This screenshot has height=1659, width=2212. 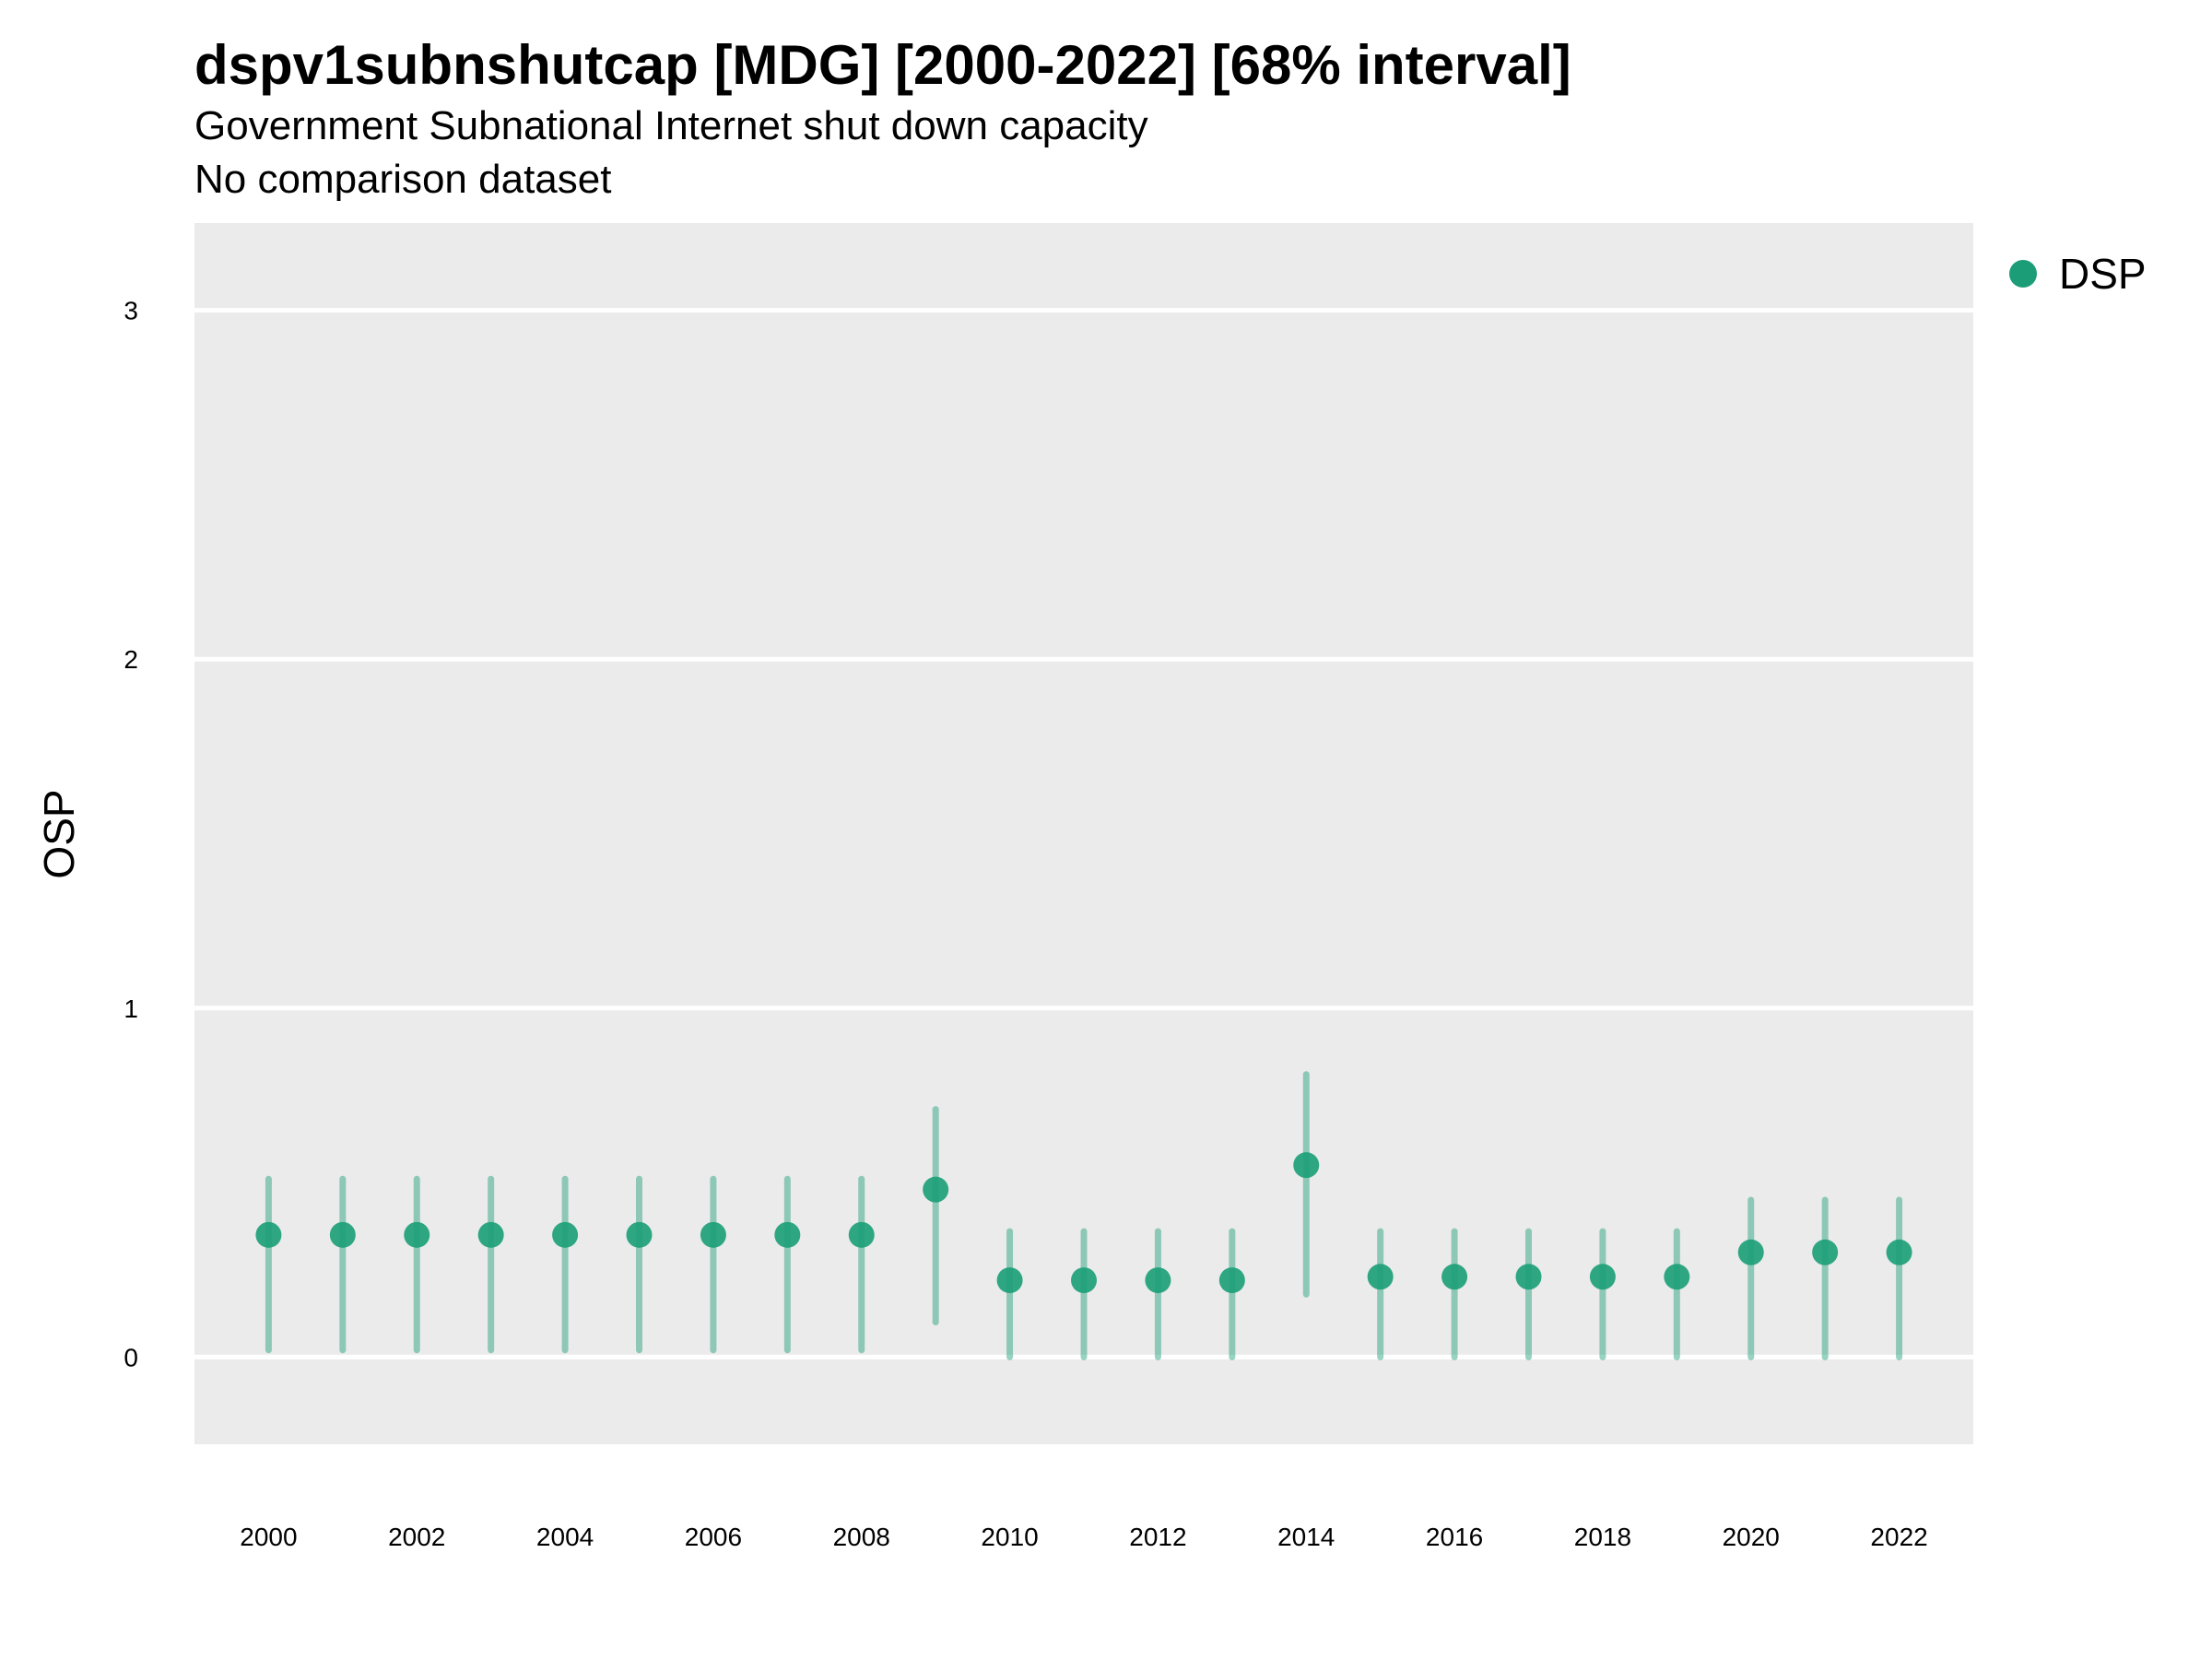 I want to click on x-tick-label: 2016, so click(x=1454, y=1537).